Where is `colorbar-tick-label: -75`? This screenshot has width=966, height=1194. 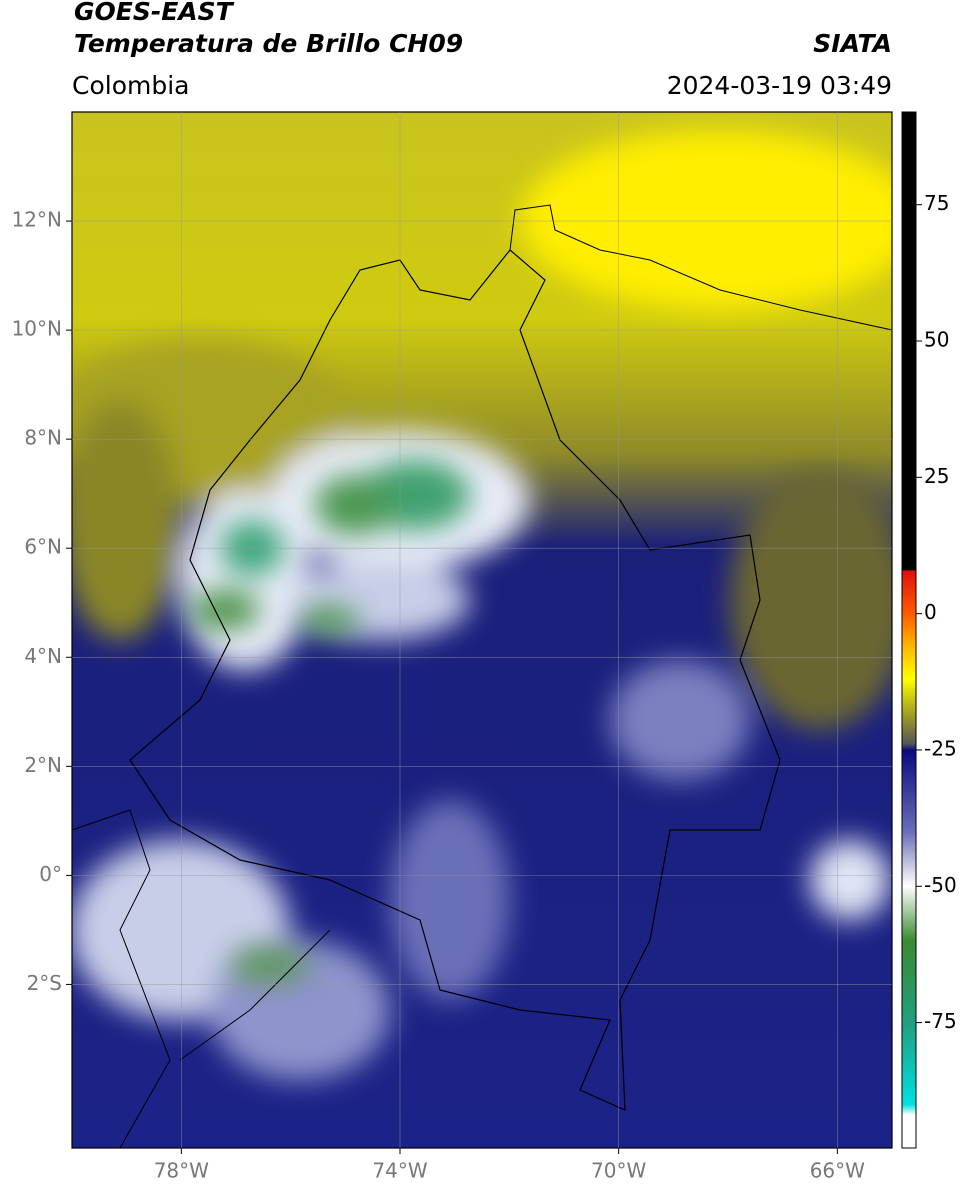
colorbar-tick-label: -75 is located at coordinates (940, 1021).